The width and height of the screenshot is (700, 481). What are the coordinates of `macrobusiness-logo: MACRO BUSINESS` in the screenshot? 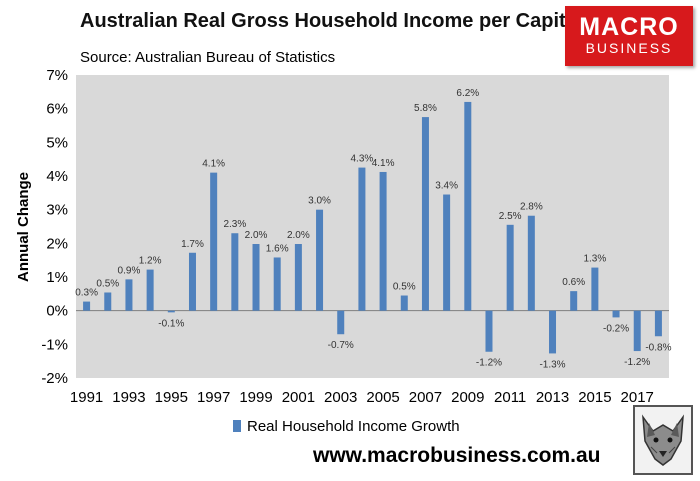 It's located at (629, 36).